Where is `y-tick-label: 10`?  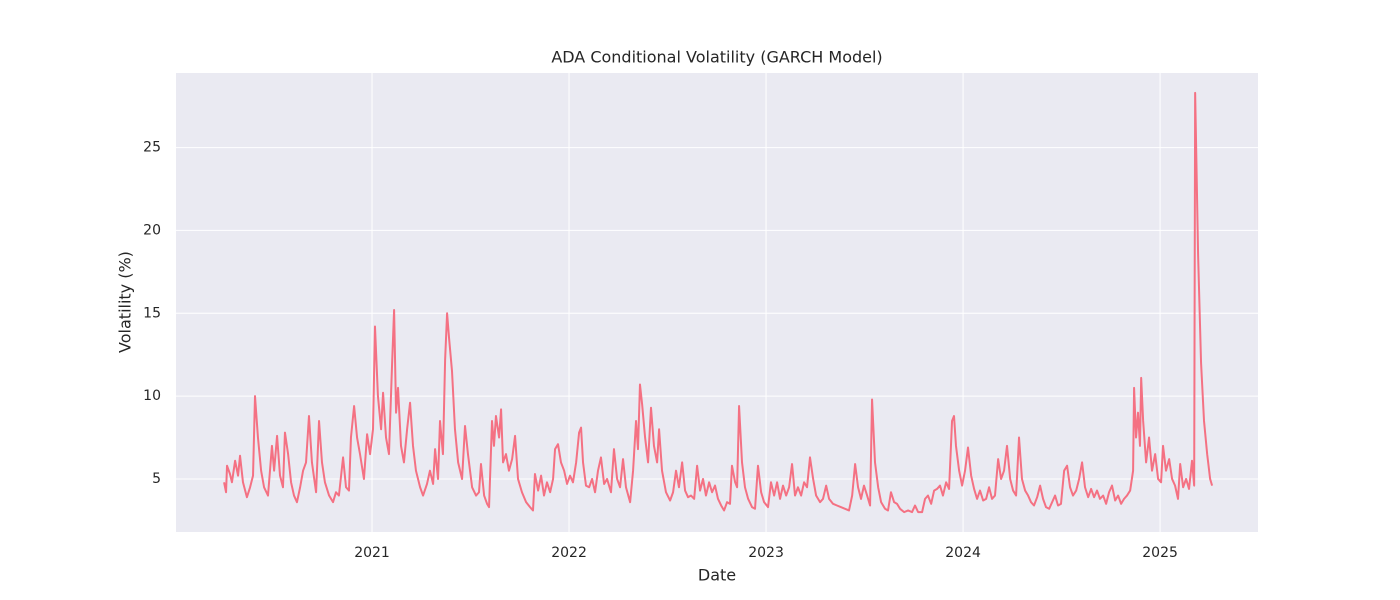 y-tick-label: 10 is located at coordinates (152, 396).